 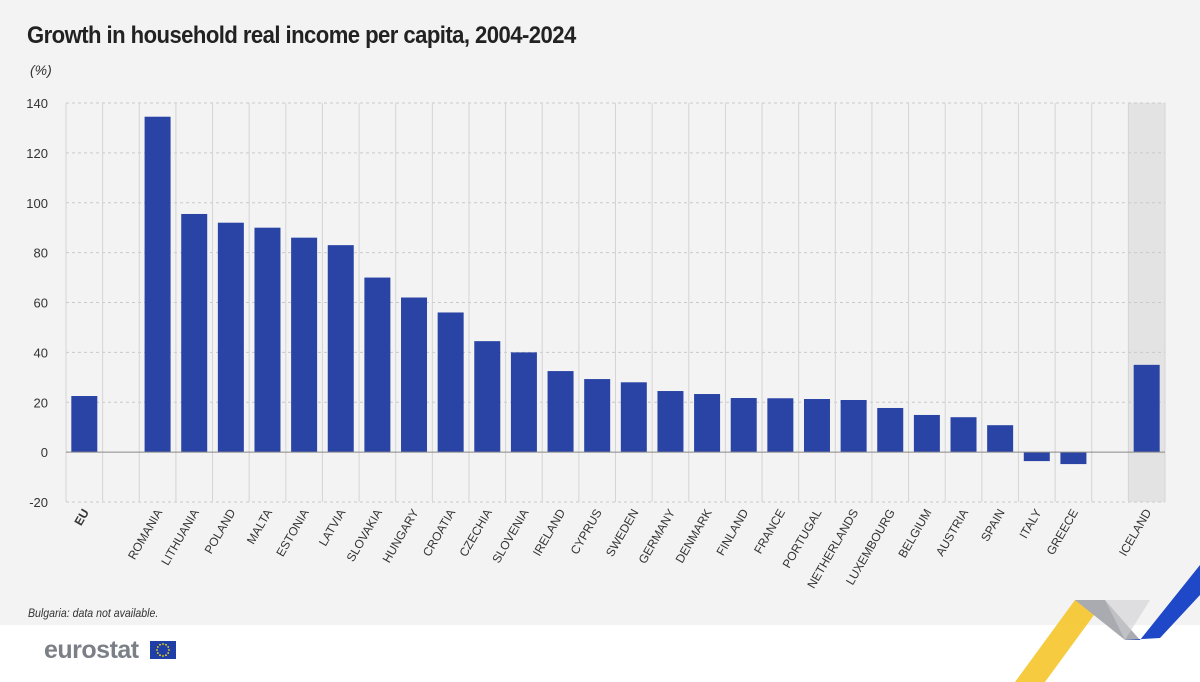 I want to click on bar-slovenia, so click(x=523, y=402).